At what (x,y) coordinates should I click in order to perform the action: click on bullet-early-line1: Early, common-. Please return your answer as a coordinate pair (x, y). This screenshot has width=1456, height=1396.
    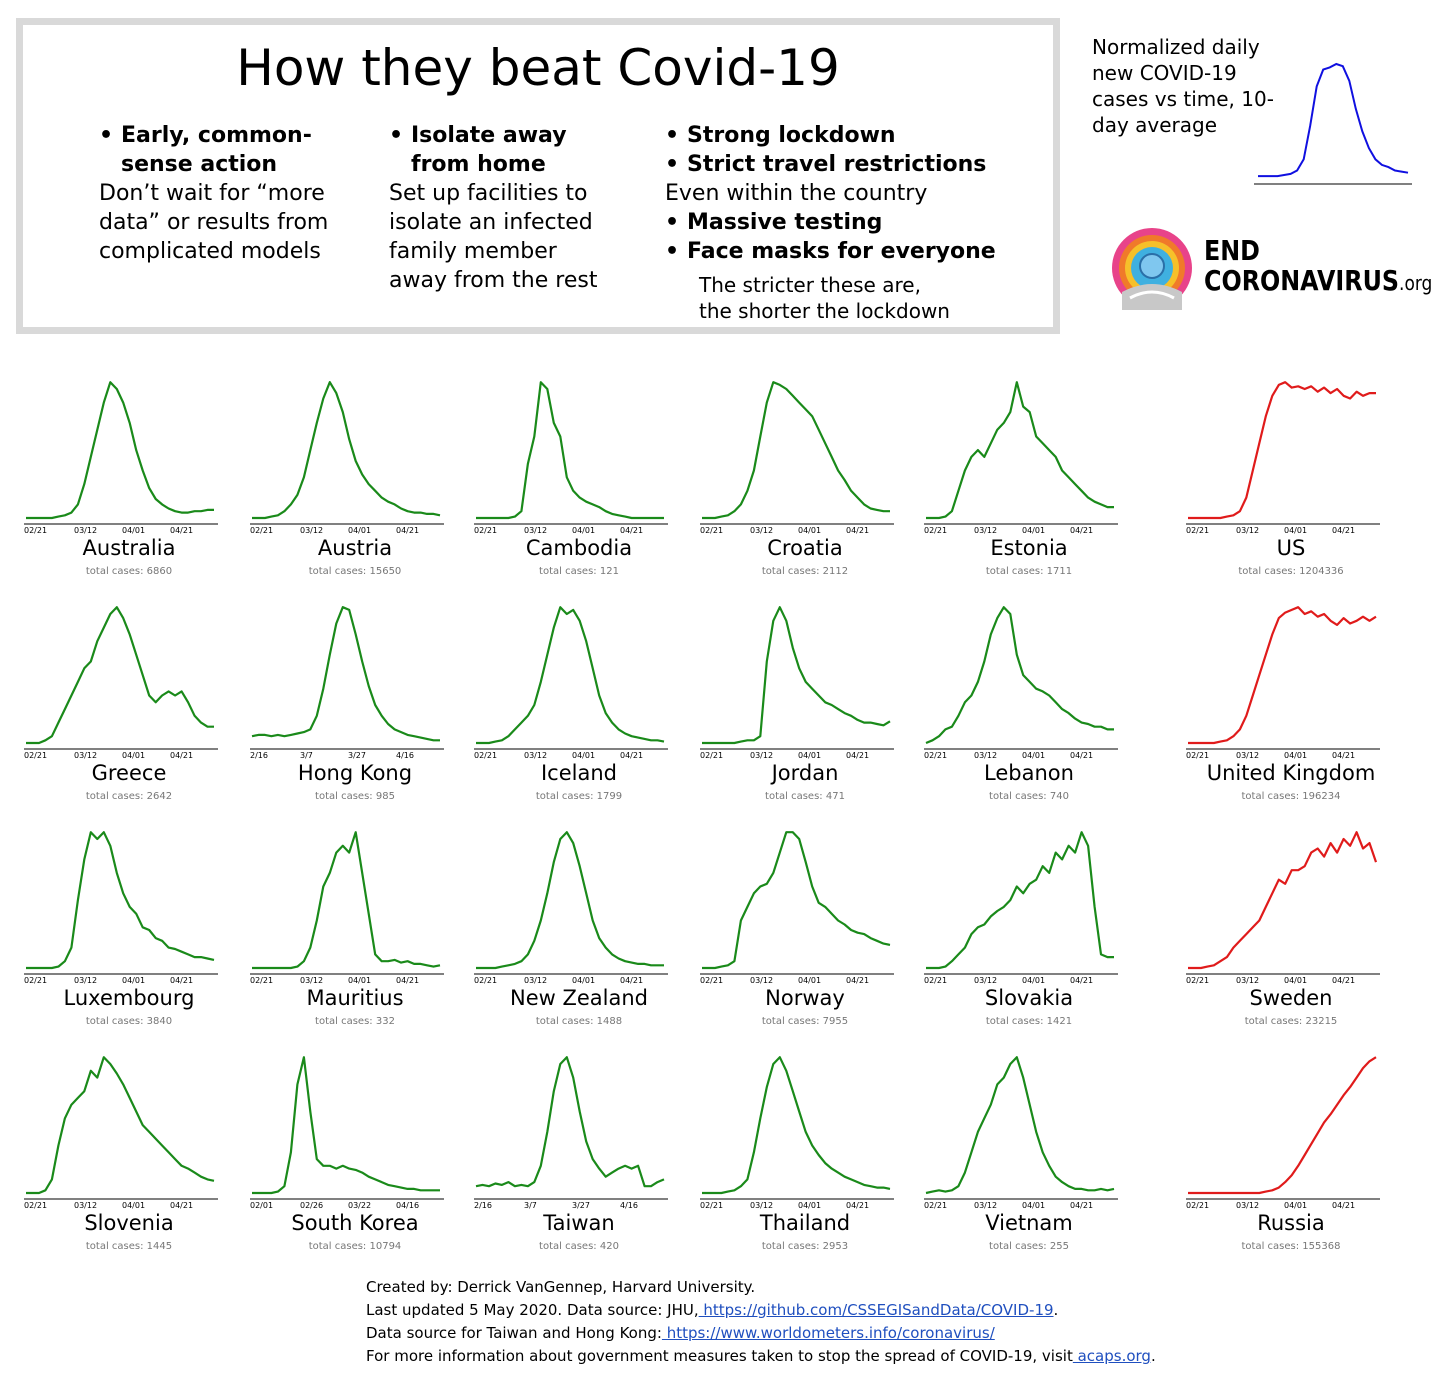
    Looking at the image, I should click on (216, 135).